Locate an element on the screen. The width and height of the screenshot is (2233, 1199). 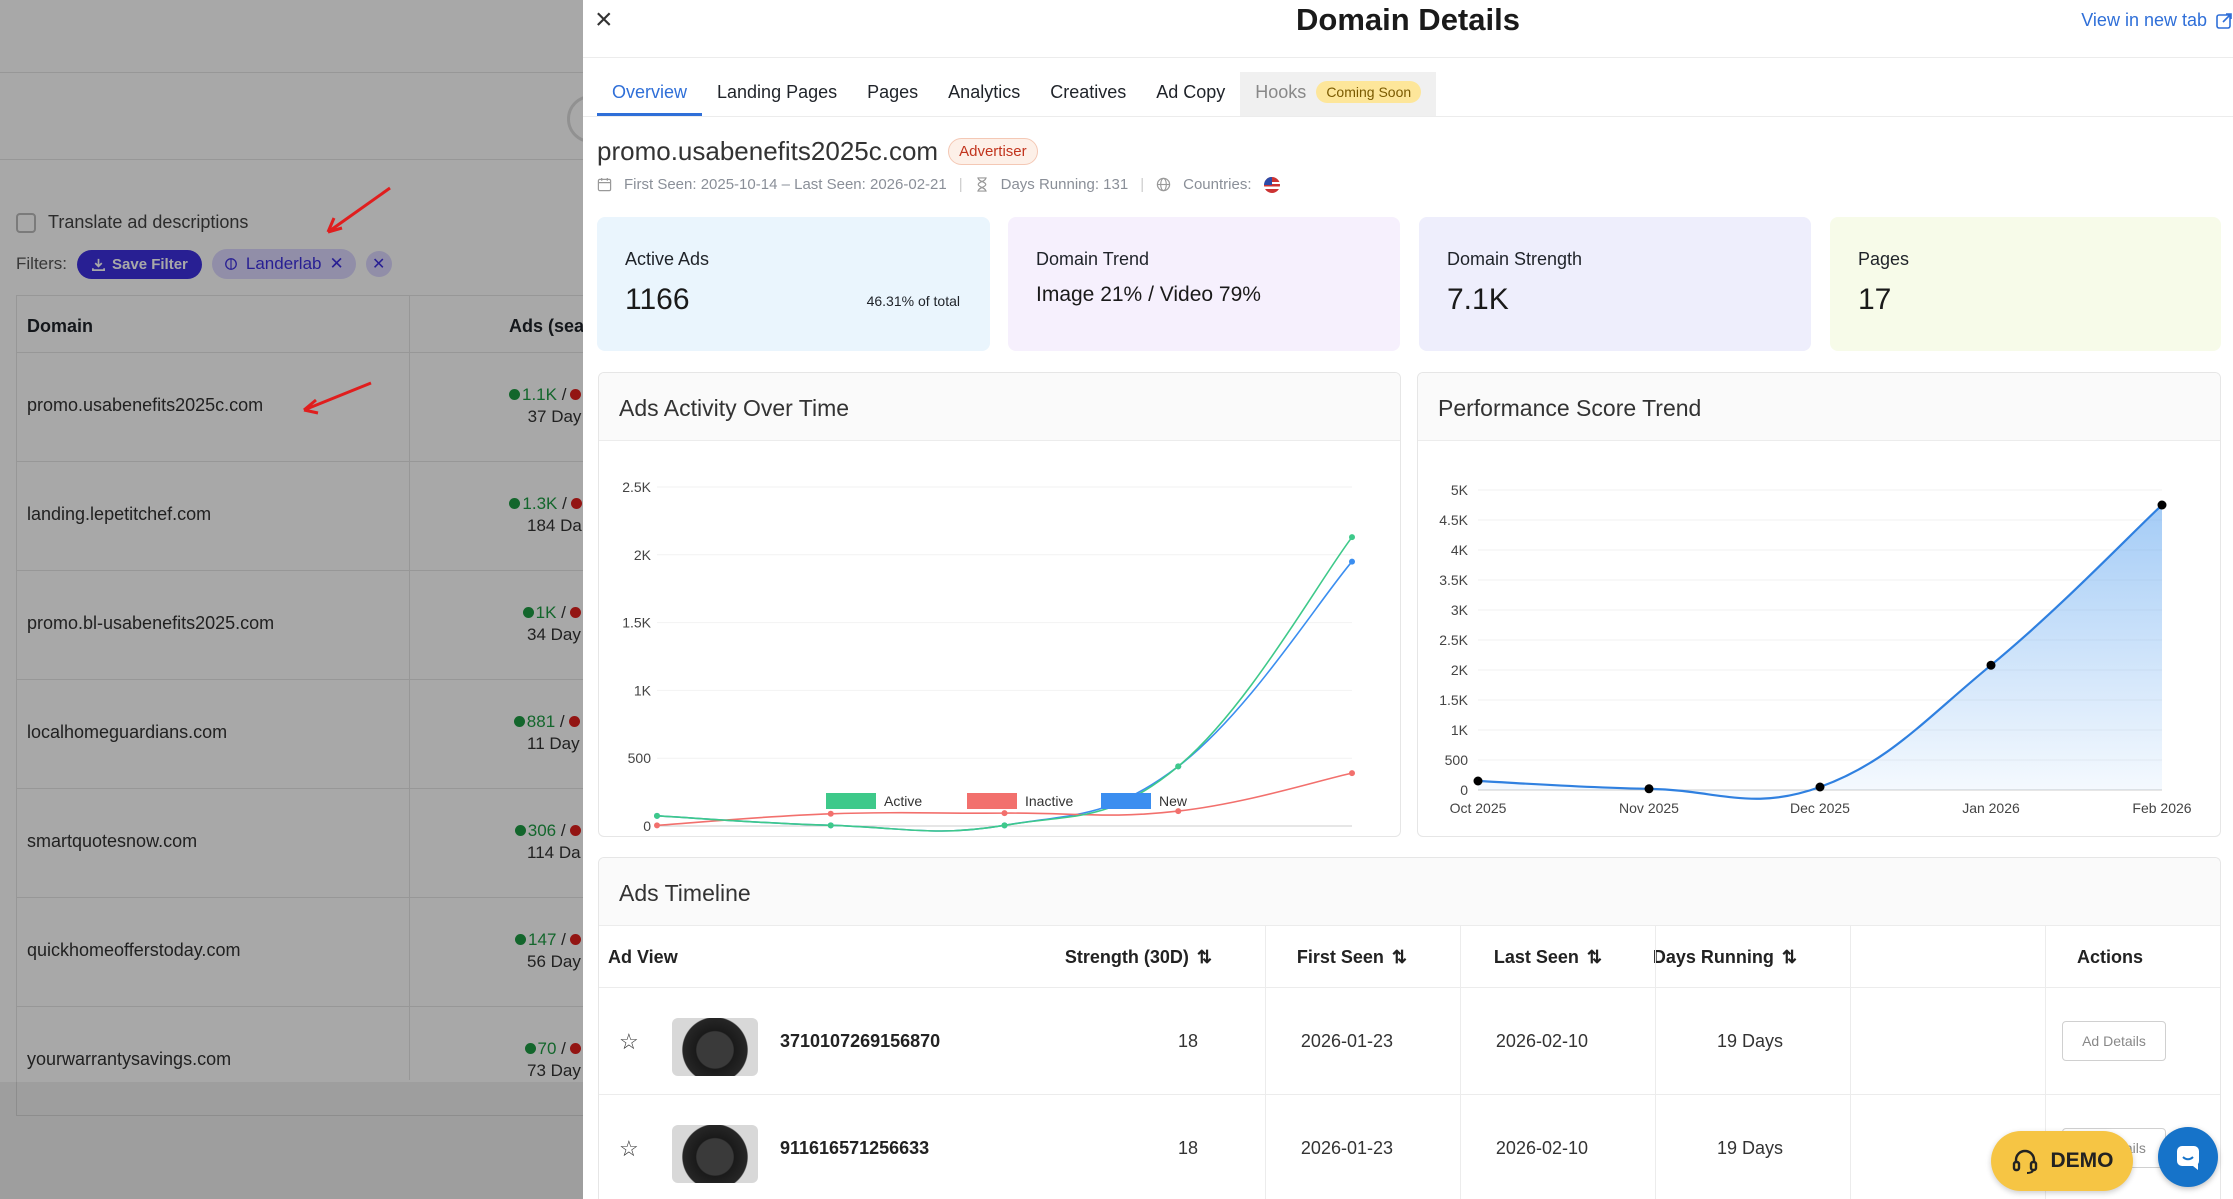
y-tick-label: 5K is located at coordinates (1460, 490).